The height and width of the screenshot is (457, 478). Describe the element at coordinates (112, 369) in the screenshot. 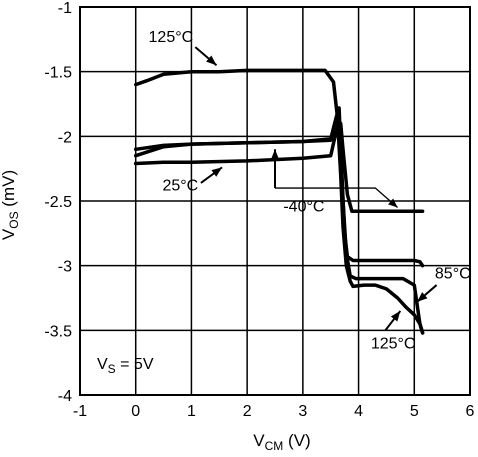

I see `condition-sub: S` at that location.